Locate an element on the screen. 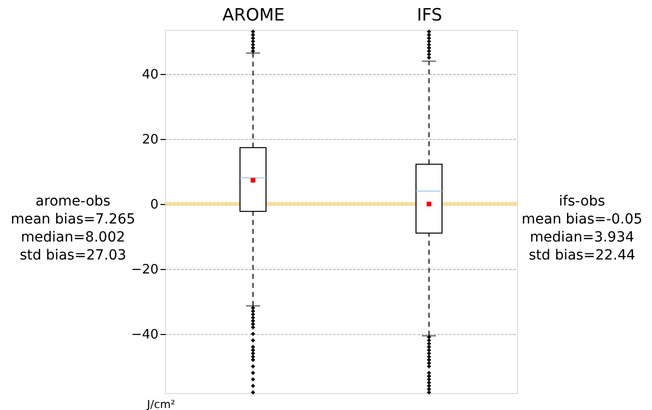  text: ifs-obs mean bias=-0.05 median=3.934 std bias=22.44 is located at coordinates (582, 229).